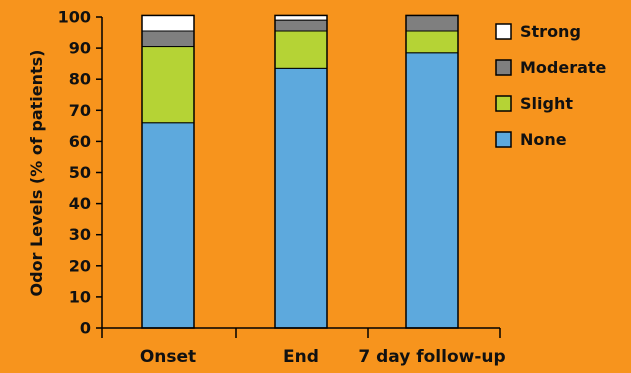 This screenshot has height=373, width=631. Describe the element at coordinates (36, 173) in the screenshot. I see `y-axis-title: Odor Levels (% of patients)` at that location.